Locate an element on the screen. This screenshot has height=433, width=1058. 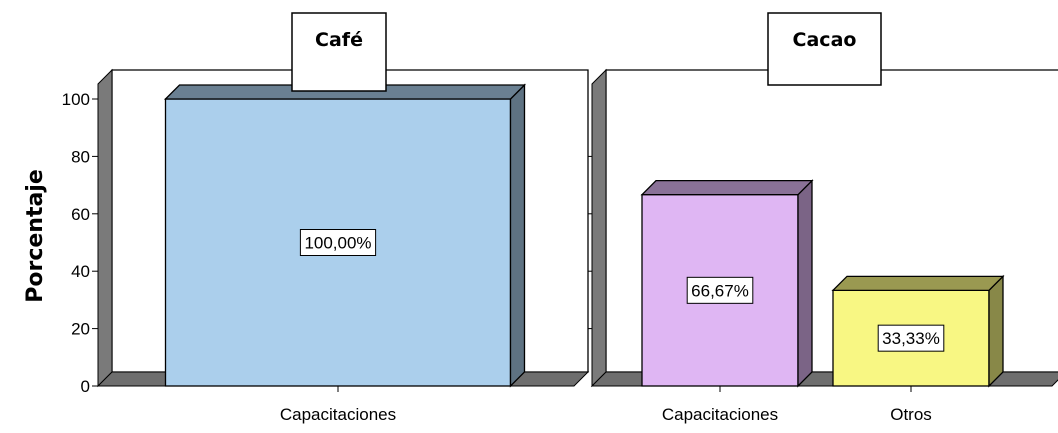
y-axis-label: Porcentaje is located at coordinates (35, 236).